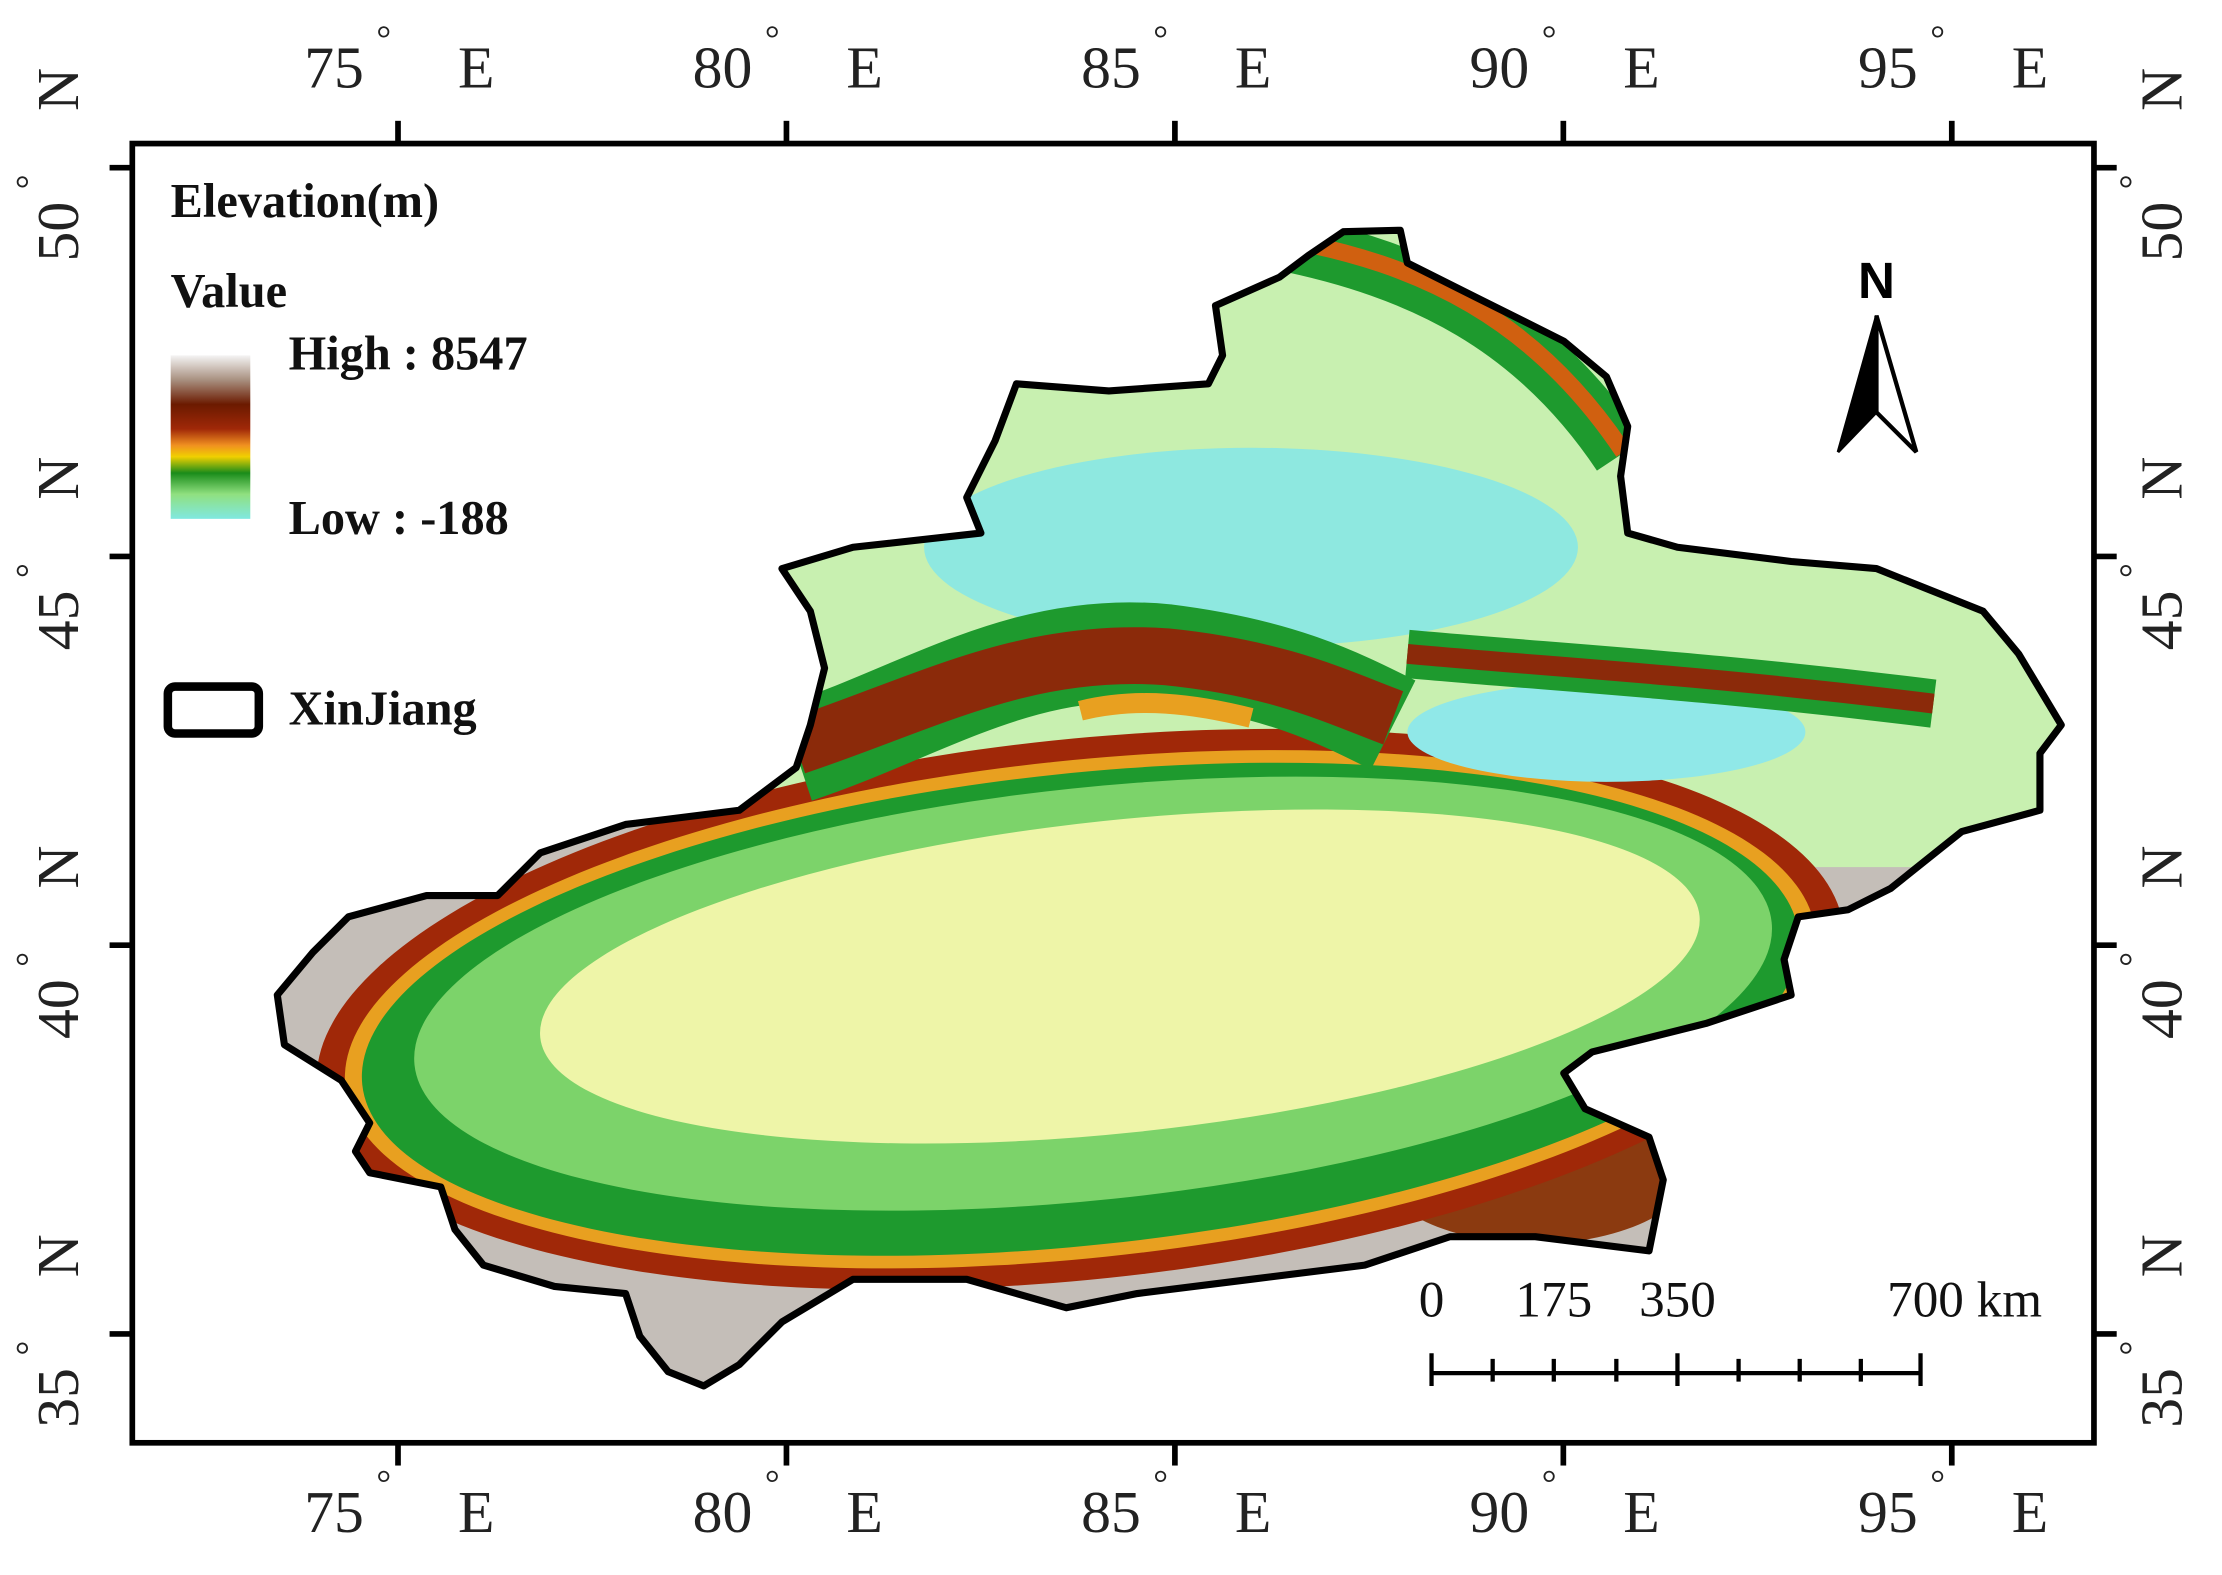 The width and height of the screenshot is (2222, 1575). What do you see at coordinates (1670, 678) in the screenshot?
I see `east-tianshan` at bounding box center [1670, 678].